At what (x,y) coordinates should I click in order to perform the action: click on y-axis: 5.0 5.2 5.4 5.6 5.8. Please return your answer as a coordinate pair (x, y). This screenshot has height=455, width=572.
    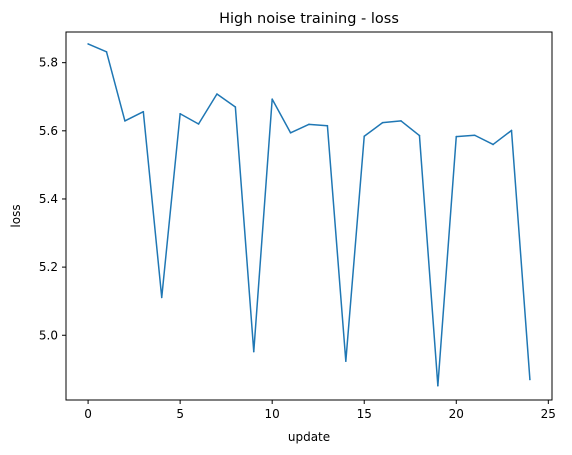
    Looking at the image, I should click on (52, 199).